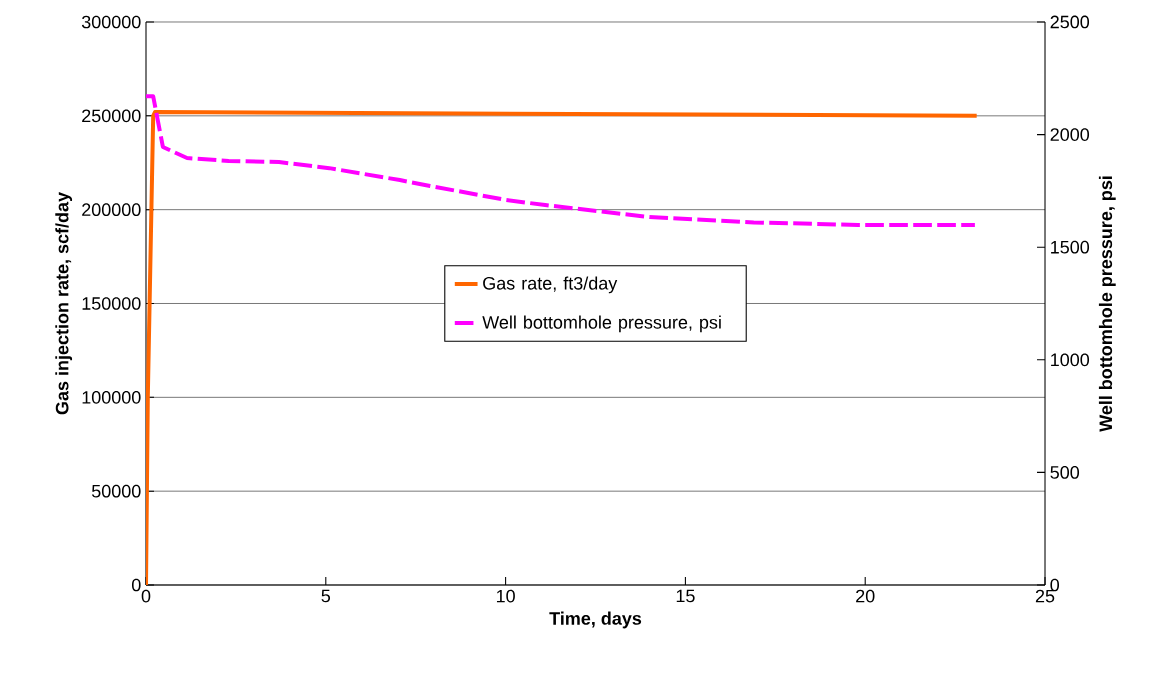  What do you see at coordinates (1070, 360) in the screenshot?
I see `y2-tick-label: 1000` at bounding box center [1070, 360].